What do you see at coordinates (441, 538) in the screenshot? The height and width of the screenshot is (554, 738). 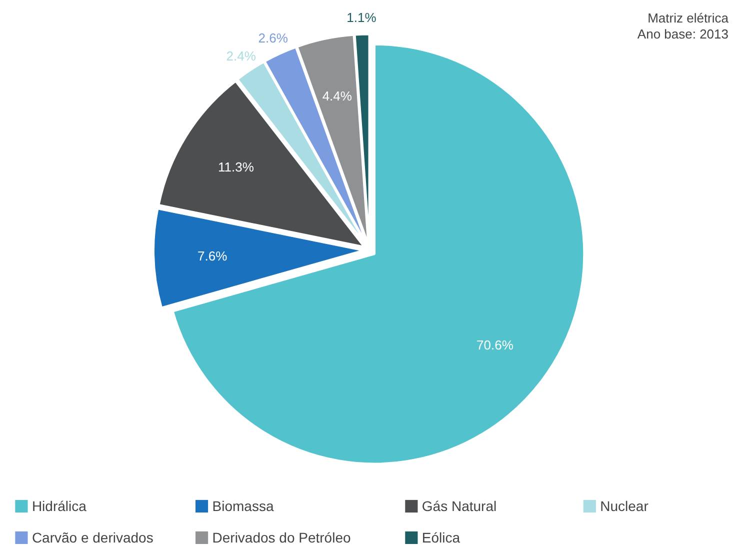 I see `legend-label: Eólica` at bounding box center [441, 538].